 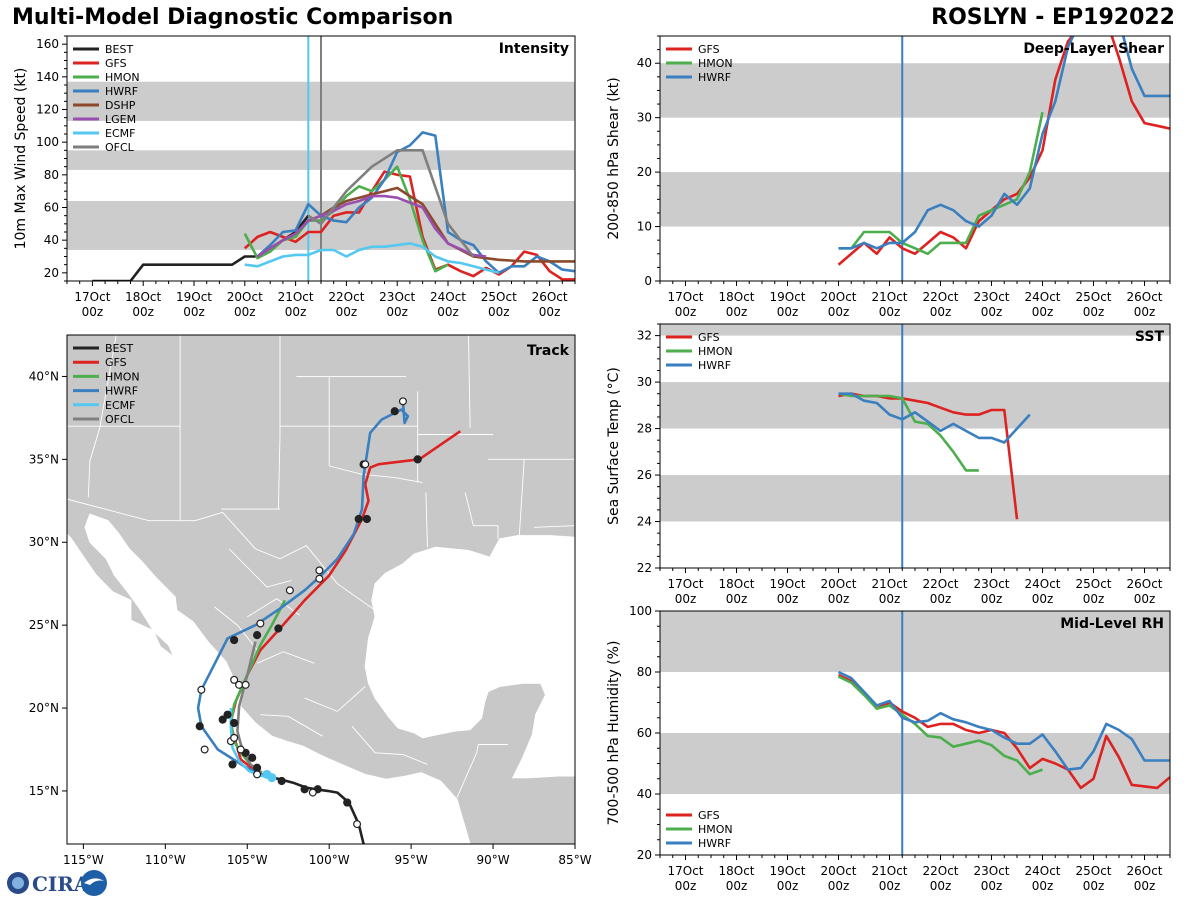 What do you see at coordinates (411, 860) in the screenshot?
I see `track-xtick-label: 95°W` at bounding box center [411, 860].